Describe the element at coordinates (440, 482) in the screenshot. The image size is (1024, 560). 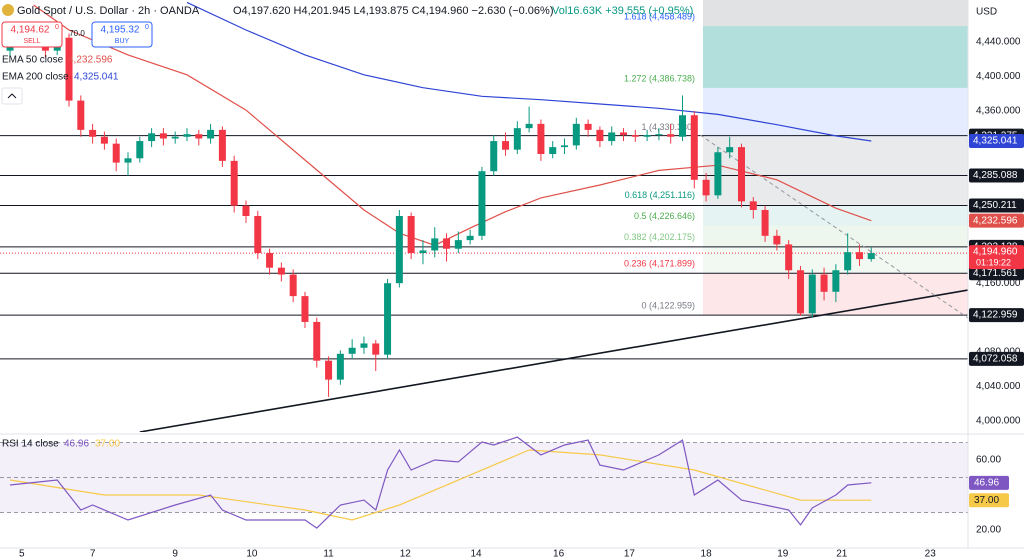
I see `rsi-line` at that location.